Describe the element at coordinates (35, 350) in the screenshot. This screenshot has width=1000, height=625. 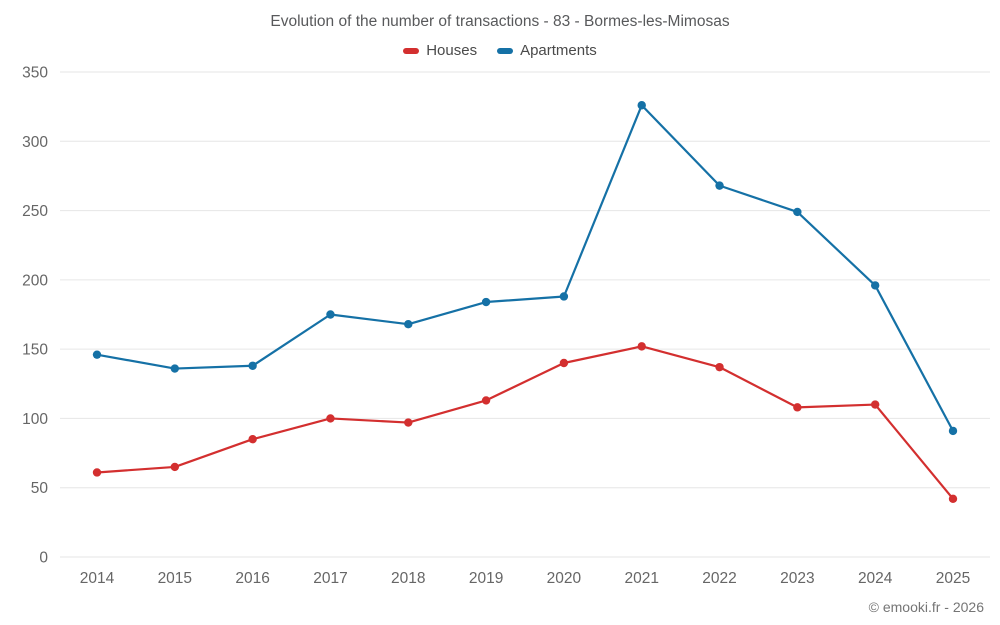
I see `svg-text: 150` at that location.